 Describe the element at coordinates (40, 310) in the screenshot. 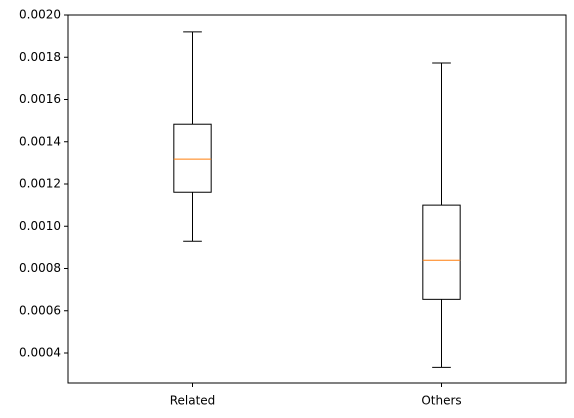

I see `y-tick-label: 0.0006` at that location.